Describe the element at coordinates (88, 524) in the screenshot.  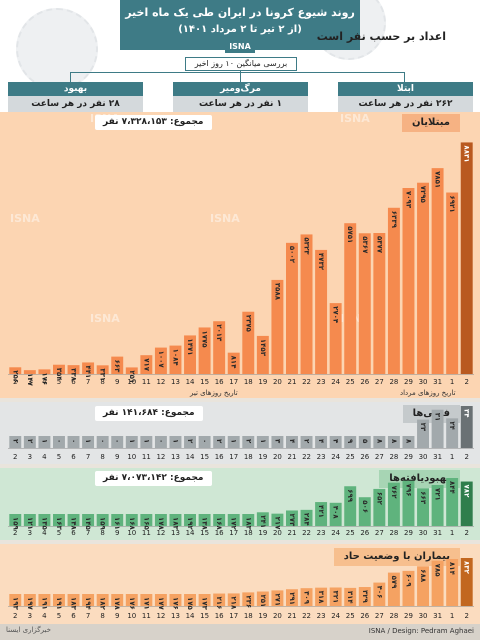
I see `data-label: ۱۴۵` at that location.